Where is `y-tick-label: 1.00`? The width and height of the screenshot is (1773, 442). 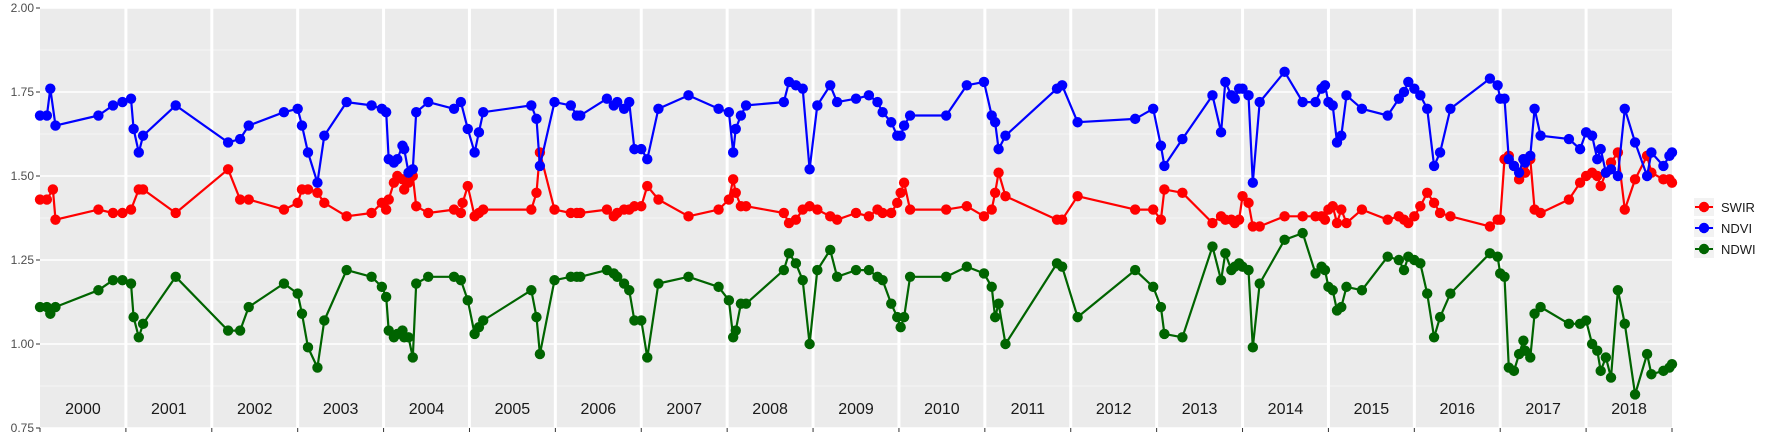 y-tick-label: 1.00 is located at coordinates (23, 344).